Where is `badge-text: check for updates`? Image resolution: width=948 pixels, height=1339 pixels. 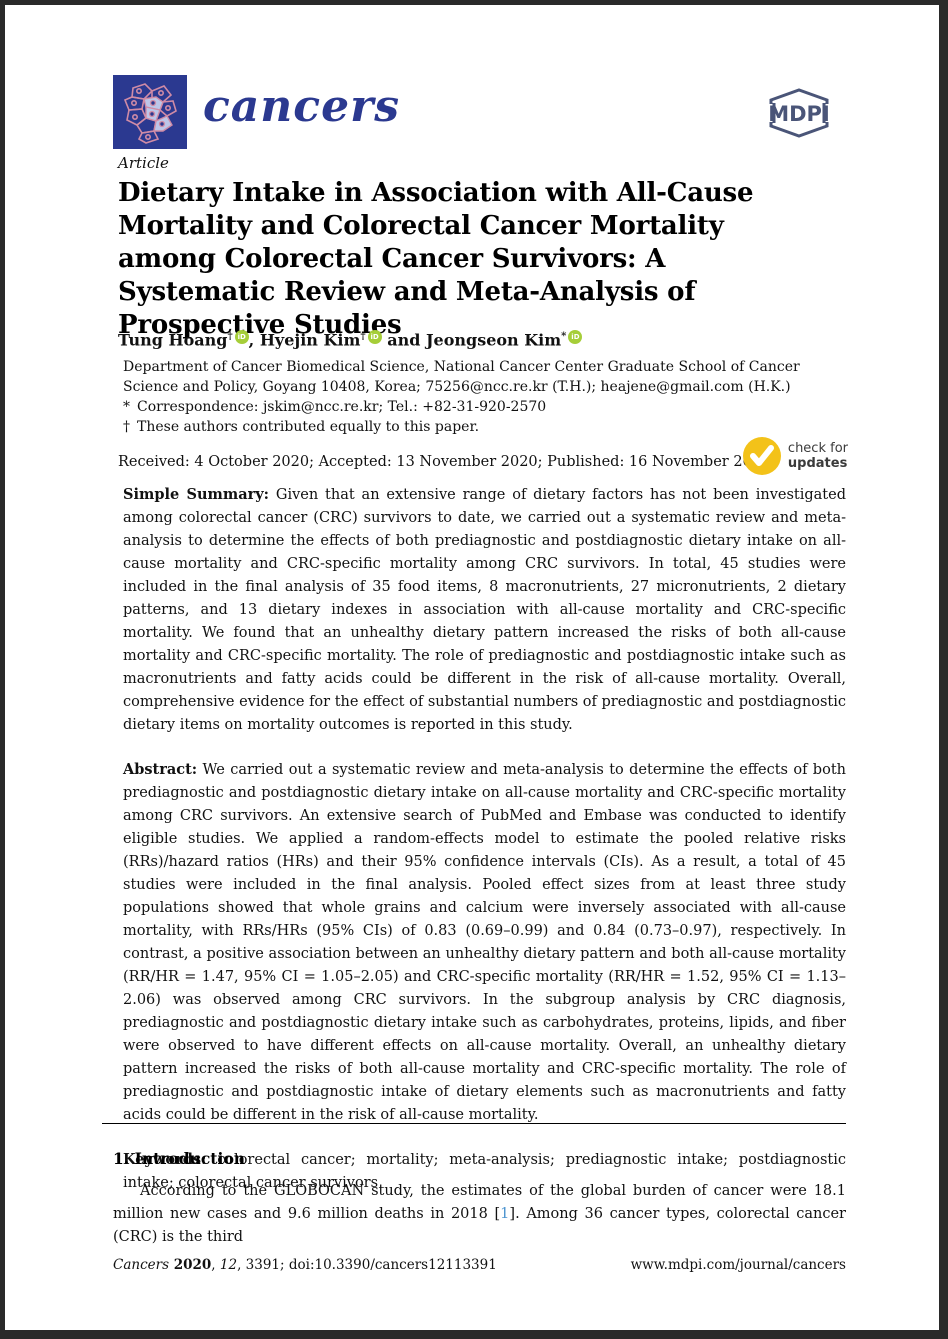
badge-text: check for updates is located at coordinates (818, 456).